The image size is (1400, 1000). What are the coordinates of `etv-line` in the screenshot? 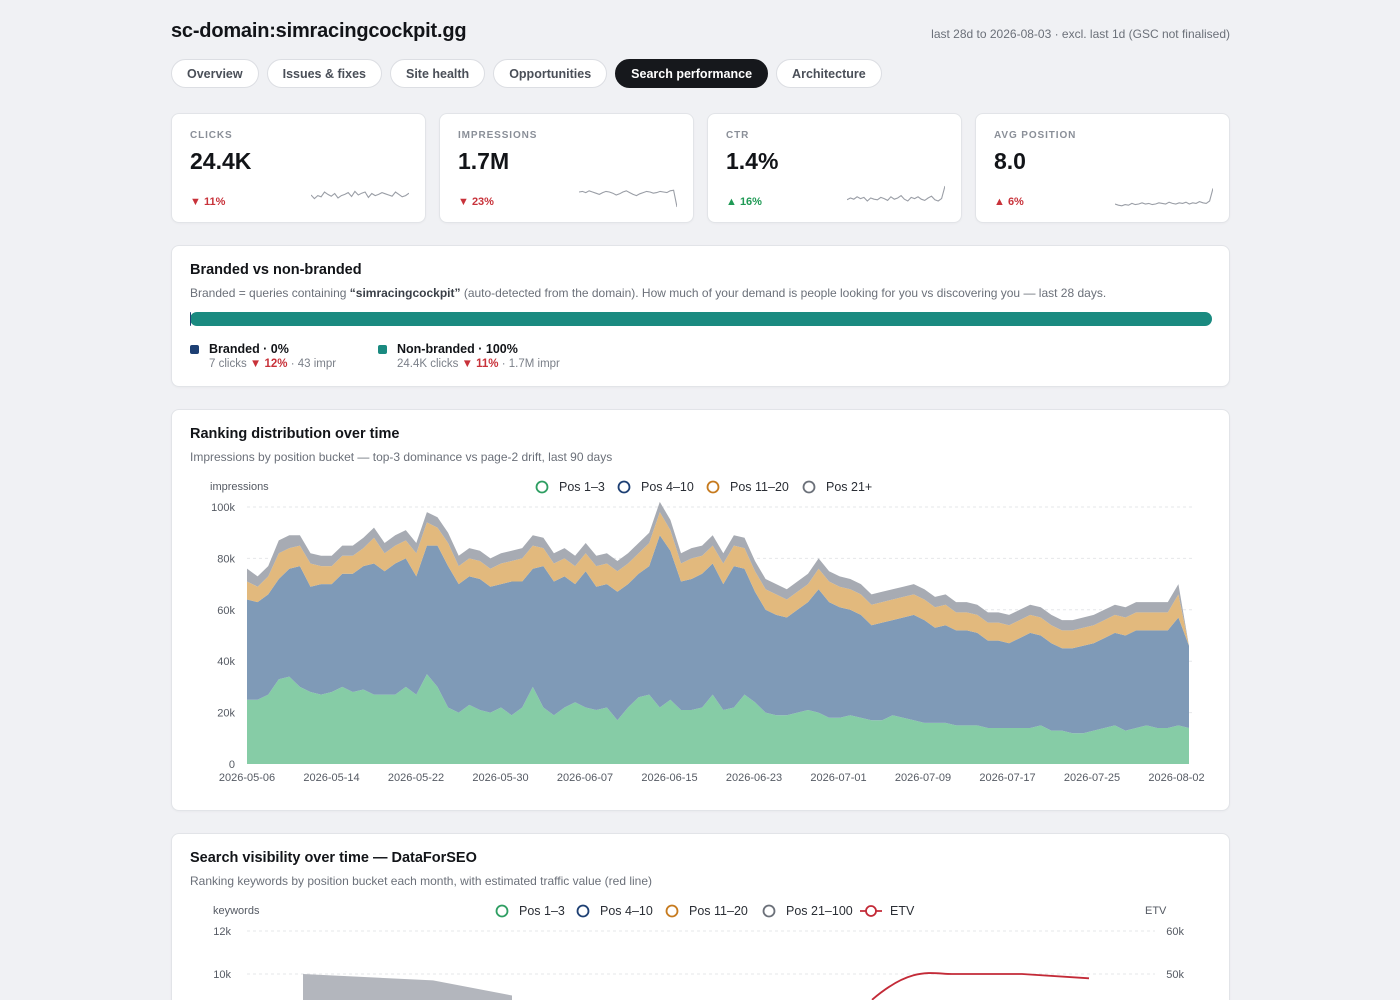 It's located at (980, 986).